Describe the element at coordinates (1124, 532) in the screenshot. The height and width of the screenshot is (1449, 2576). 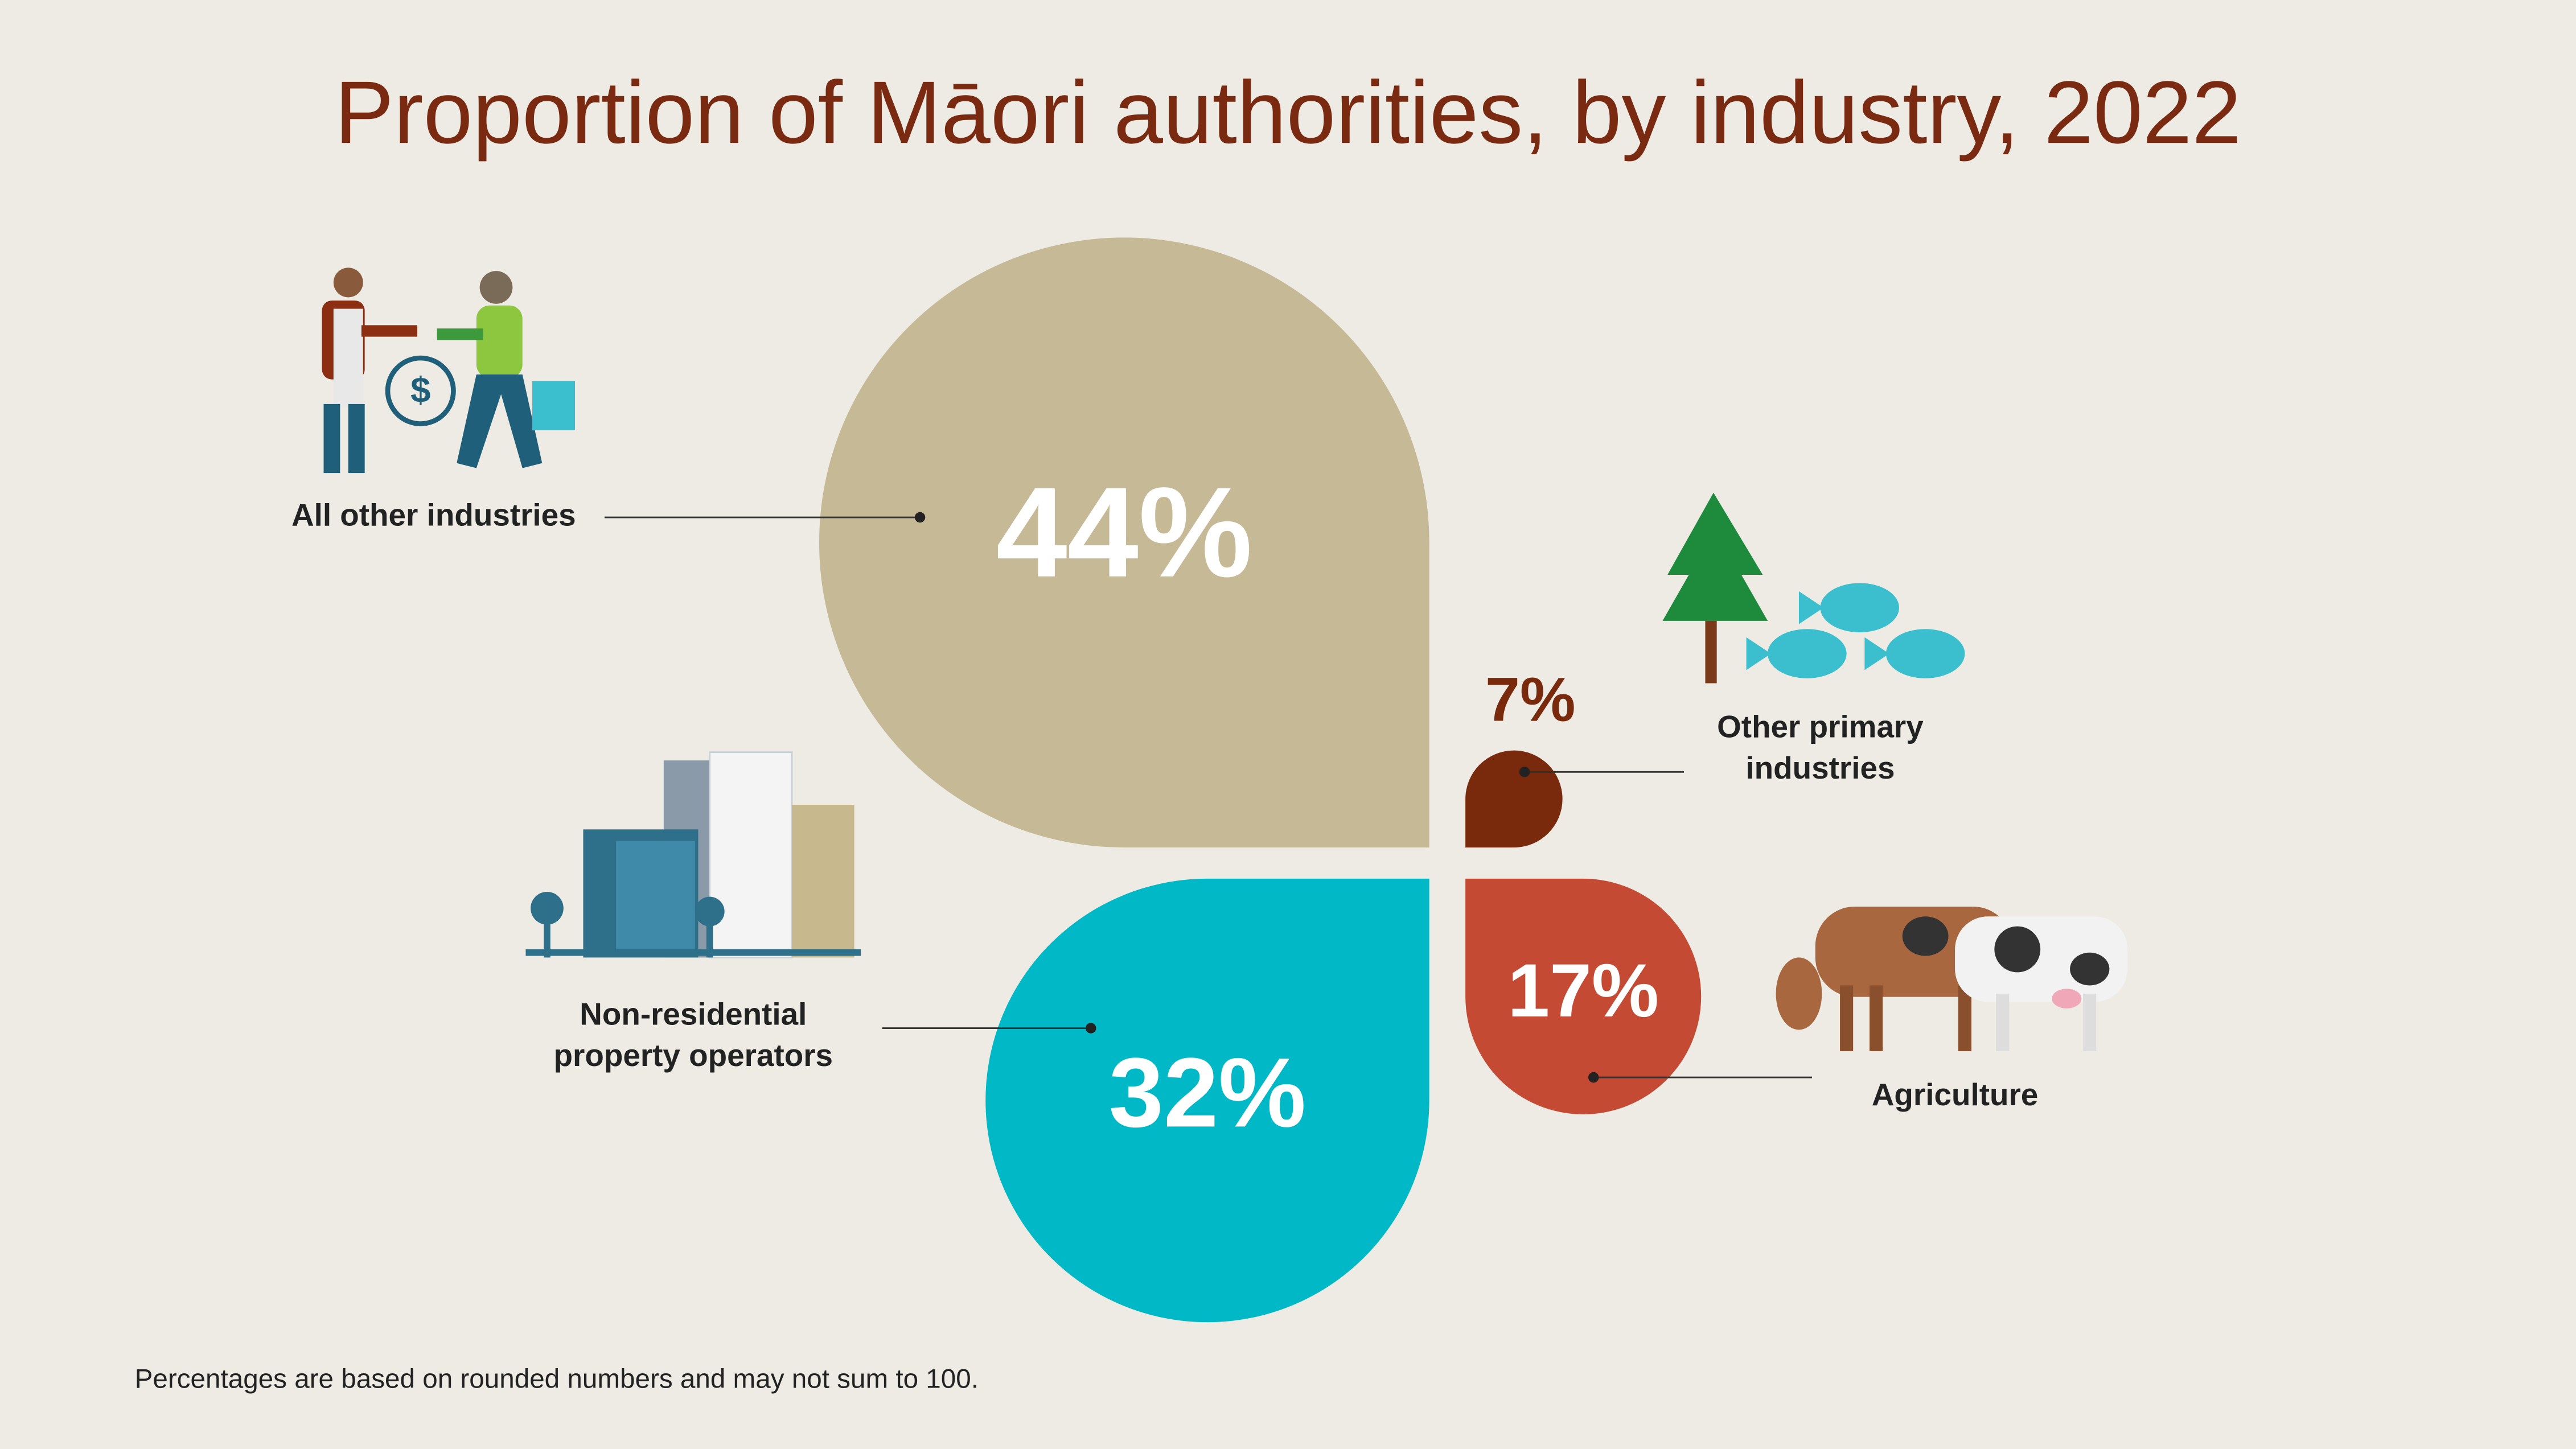
I see `value-label: 44%` at that location.